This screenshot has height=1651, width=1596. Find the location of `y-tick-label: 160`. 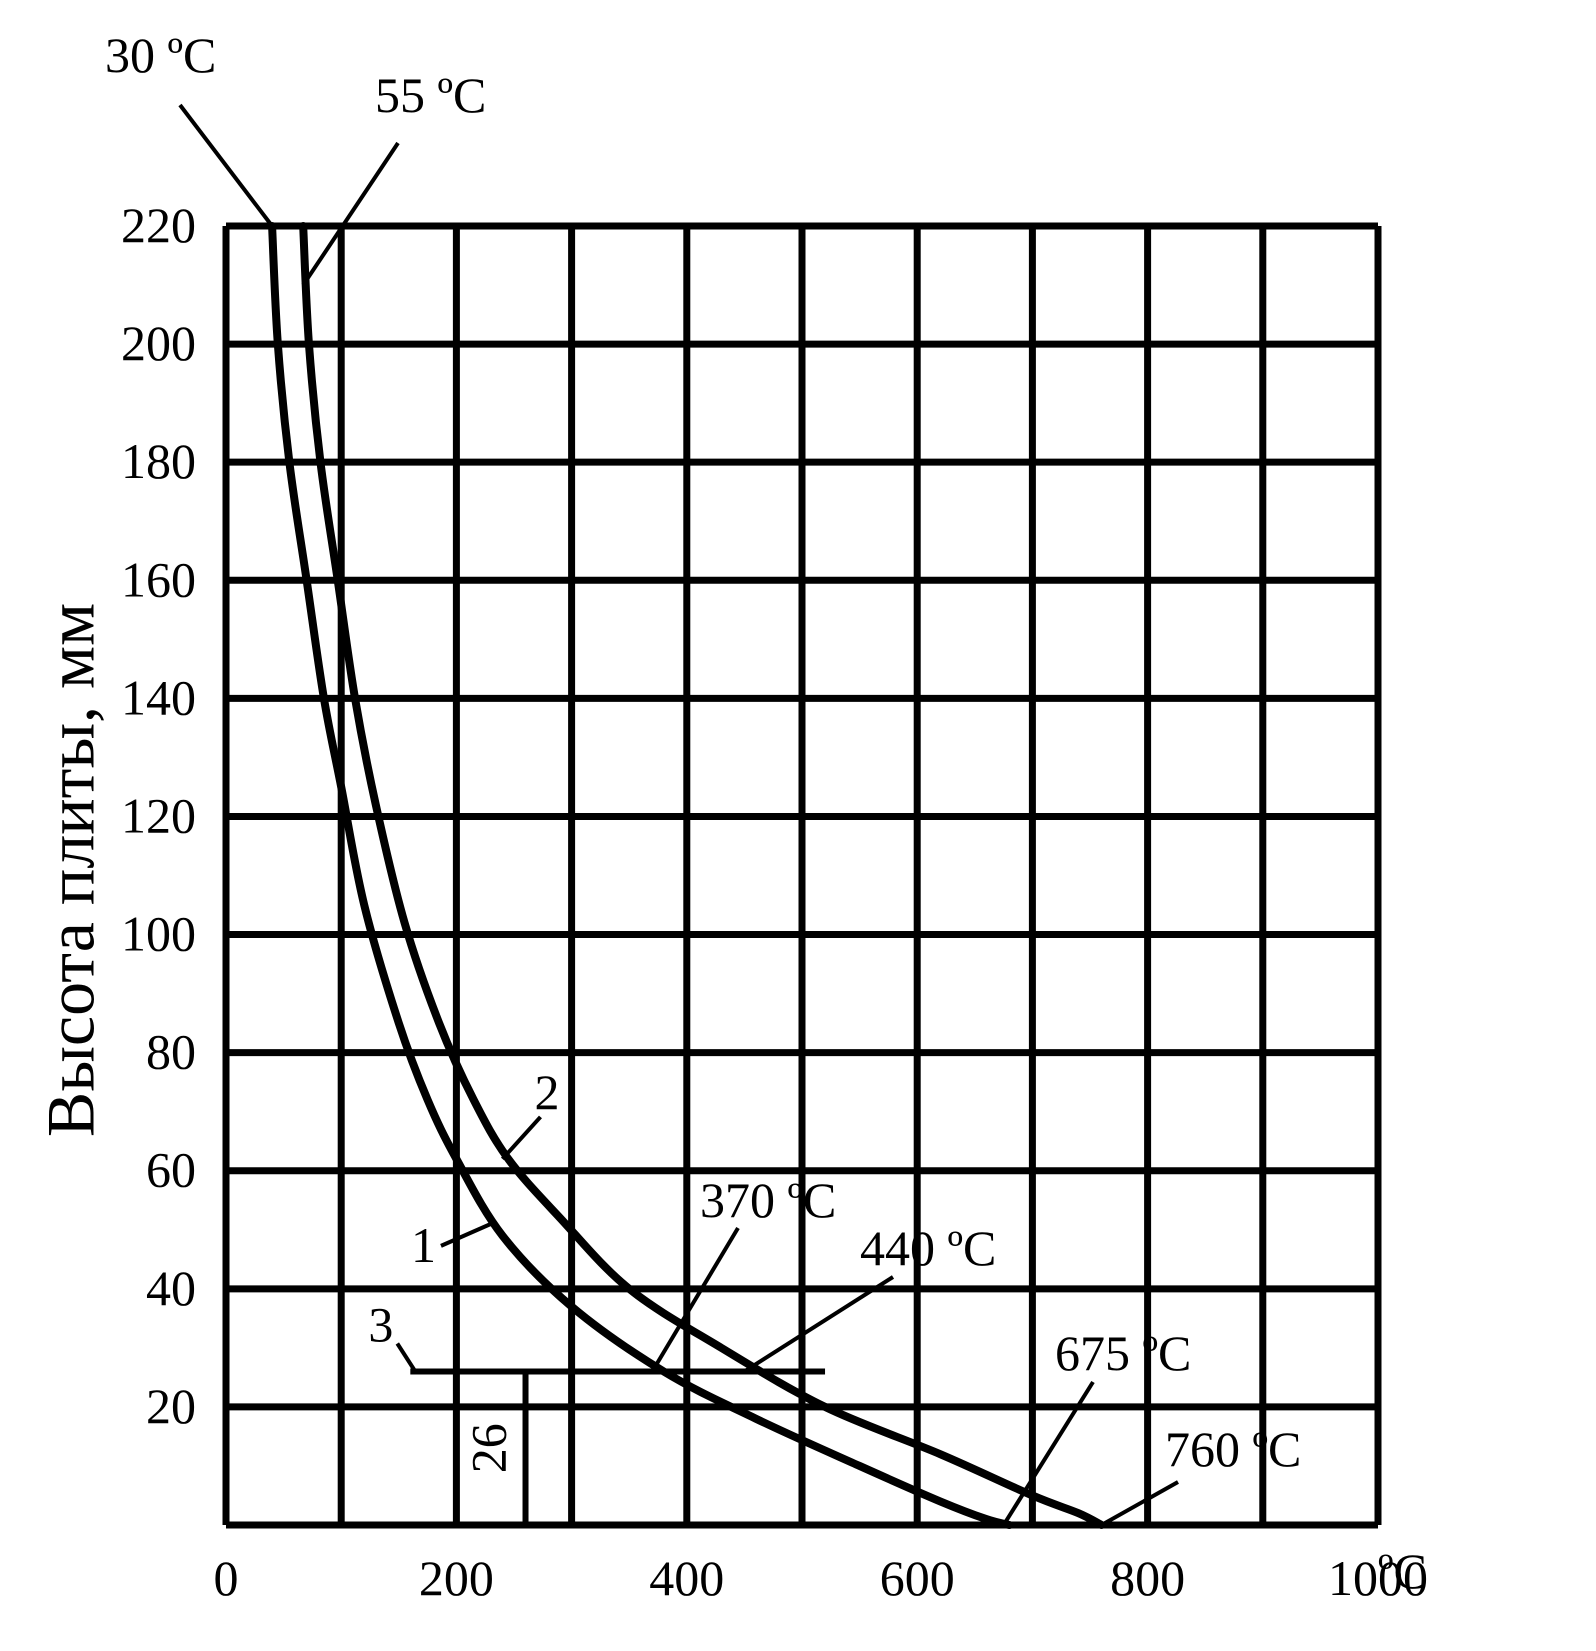

y-tick-label: 160 is located at coordinates (158, 579).